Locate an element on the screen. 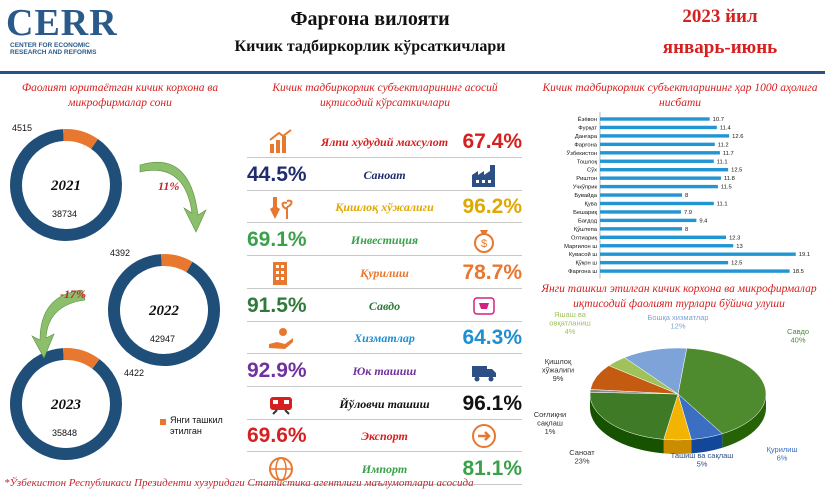 The image size is (825, 494). donut-new-value-2022: 4392 is located at coordinates (120, 253).